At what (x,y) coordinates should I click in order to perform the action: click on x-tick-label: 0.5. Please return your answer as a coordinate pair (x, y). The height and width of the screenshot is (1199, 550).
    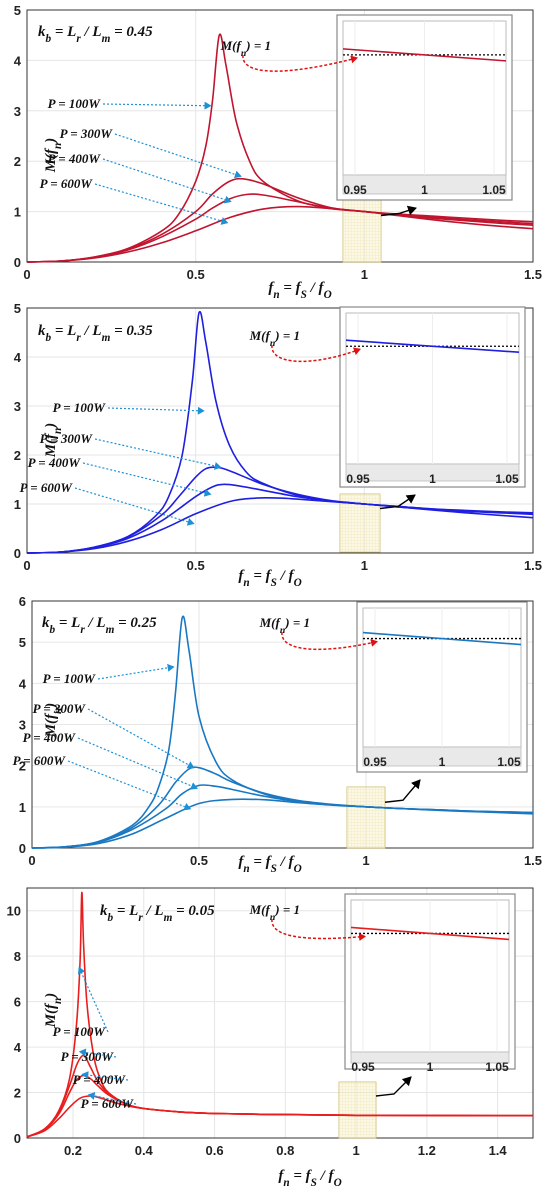
    Looking at the image, I should click on (196, 565).